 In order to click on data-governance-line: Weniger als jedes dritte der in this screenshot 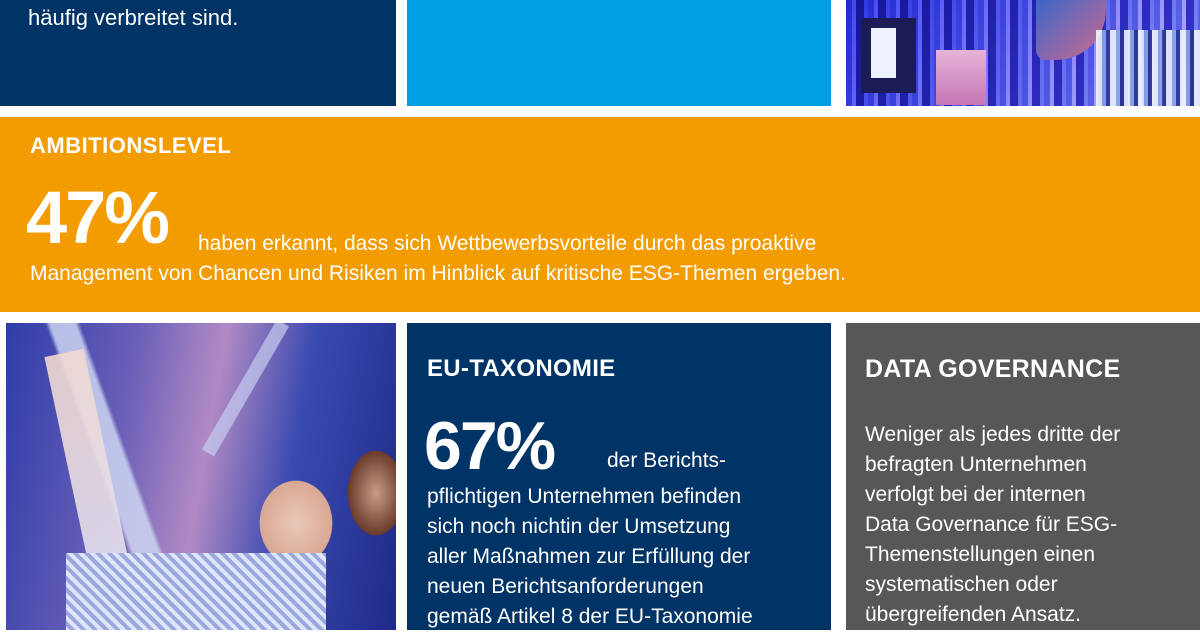, I will do `click(993, 434)`.